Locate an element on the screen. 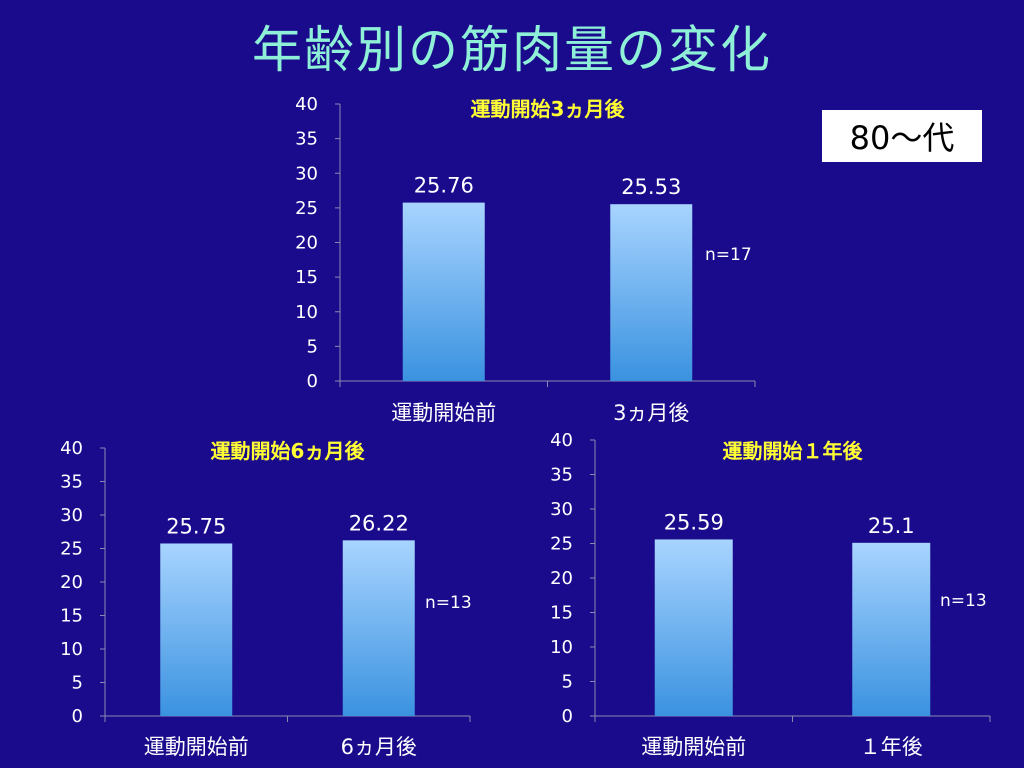 This screenshot has height=768, width=1024. x-category-label: 3ヵ月後 is located at coordinates (651, 413).